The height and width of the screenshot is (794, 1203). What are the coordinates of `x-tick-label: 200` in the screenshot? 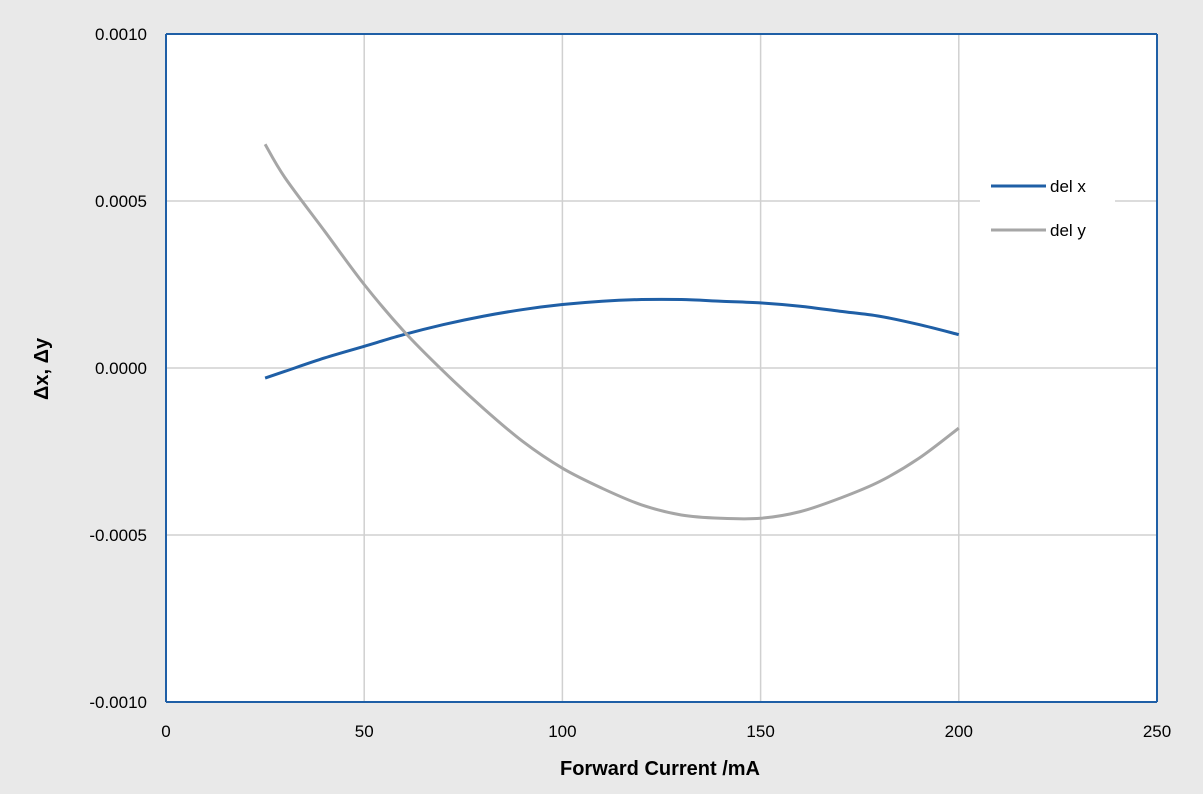 It's located at (959, 731).